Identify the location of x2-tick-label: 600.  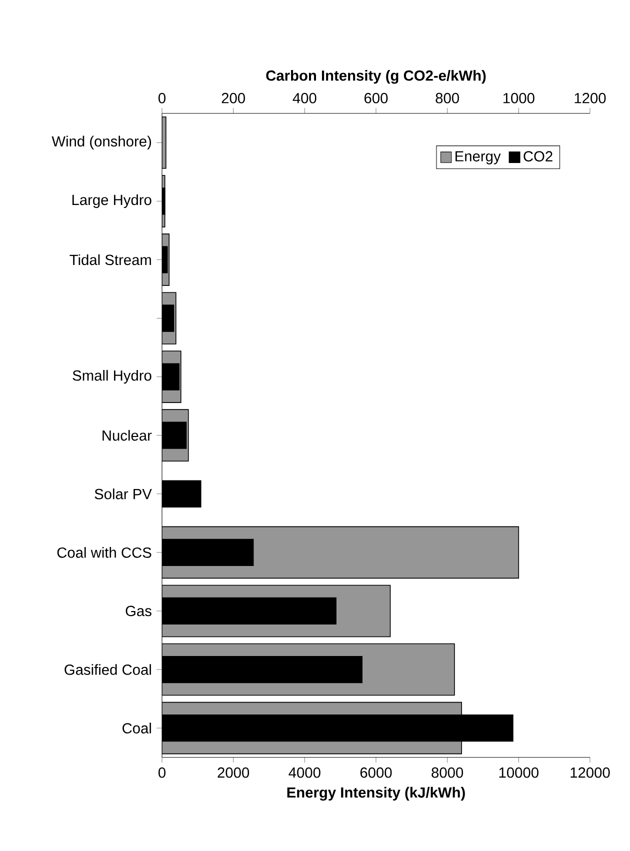
(376, 98).